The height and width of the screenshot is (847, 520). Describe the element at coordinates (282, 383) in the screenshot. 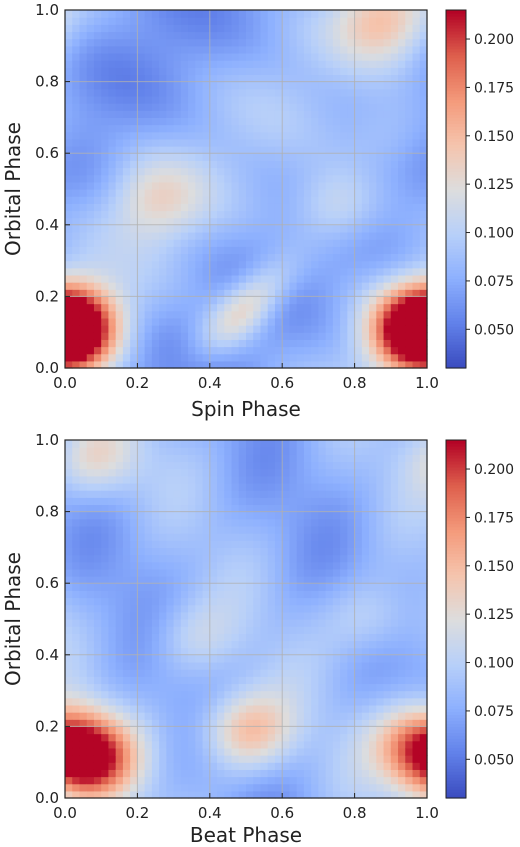

I see `x-tick-label: 0.6` at that location.